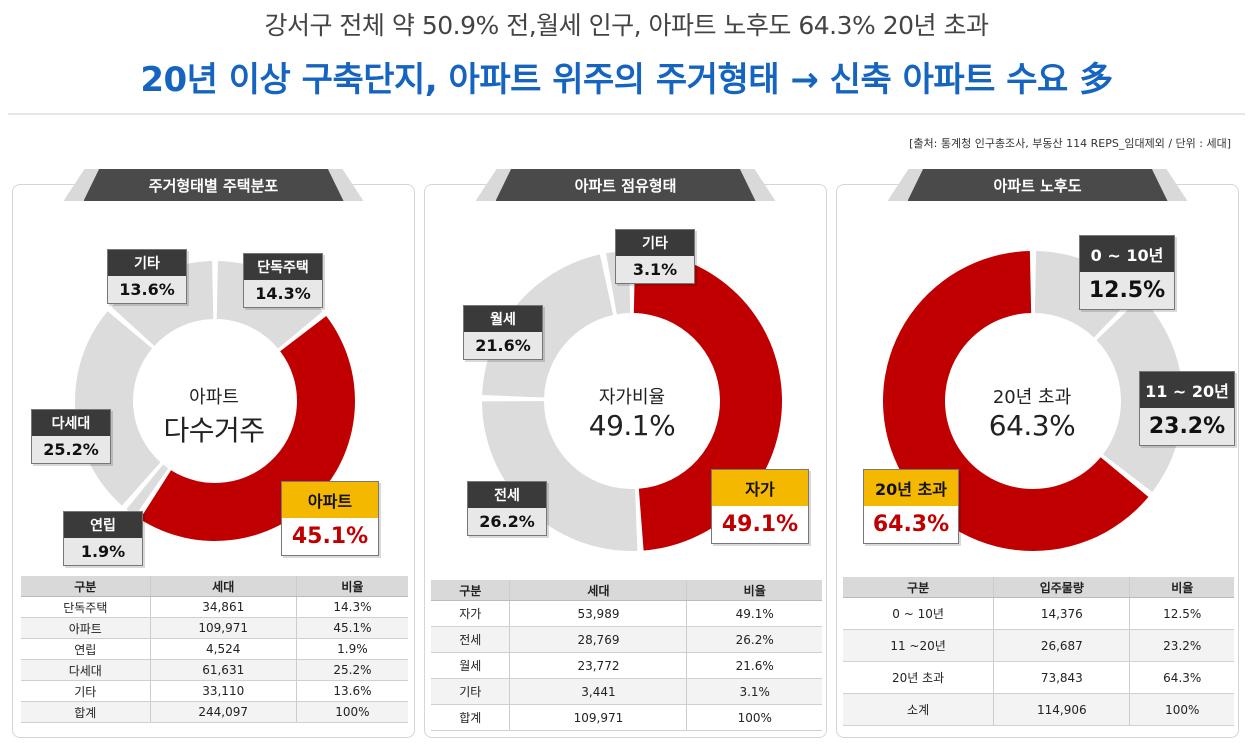  I want to click on table-cell: 34,861, so click(223, 607).